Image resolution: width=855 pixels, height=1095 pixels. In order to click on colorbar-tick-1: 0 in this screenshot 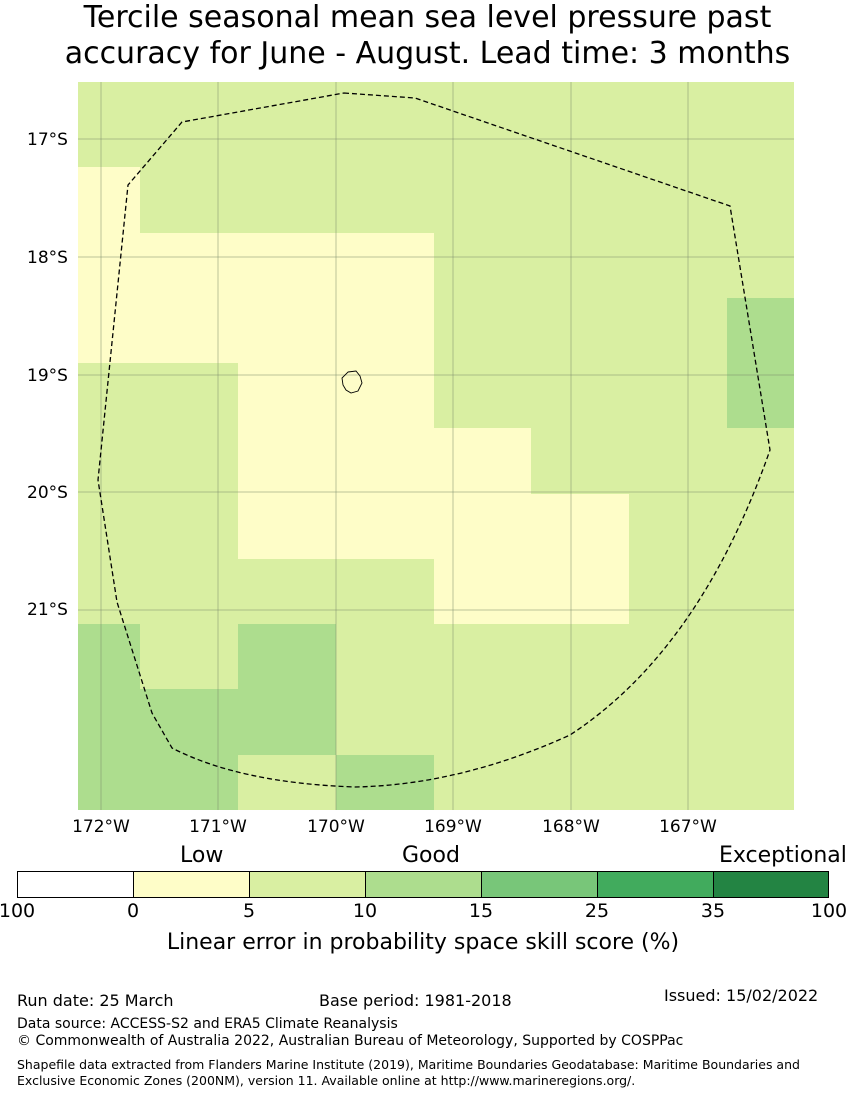, I will do `click(133, 911)`.